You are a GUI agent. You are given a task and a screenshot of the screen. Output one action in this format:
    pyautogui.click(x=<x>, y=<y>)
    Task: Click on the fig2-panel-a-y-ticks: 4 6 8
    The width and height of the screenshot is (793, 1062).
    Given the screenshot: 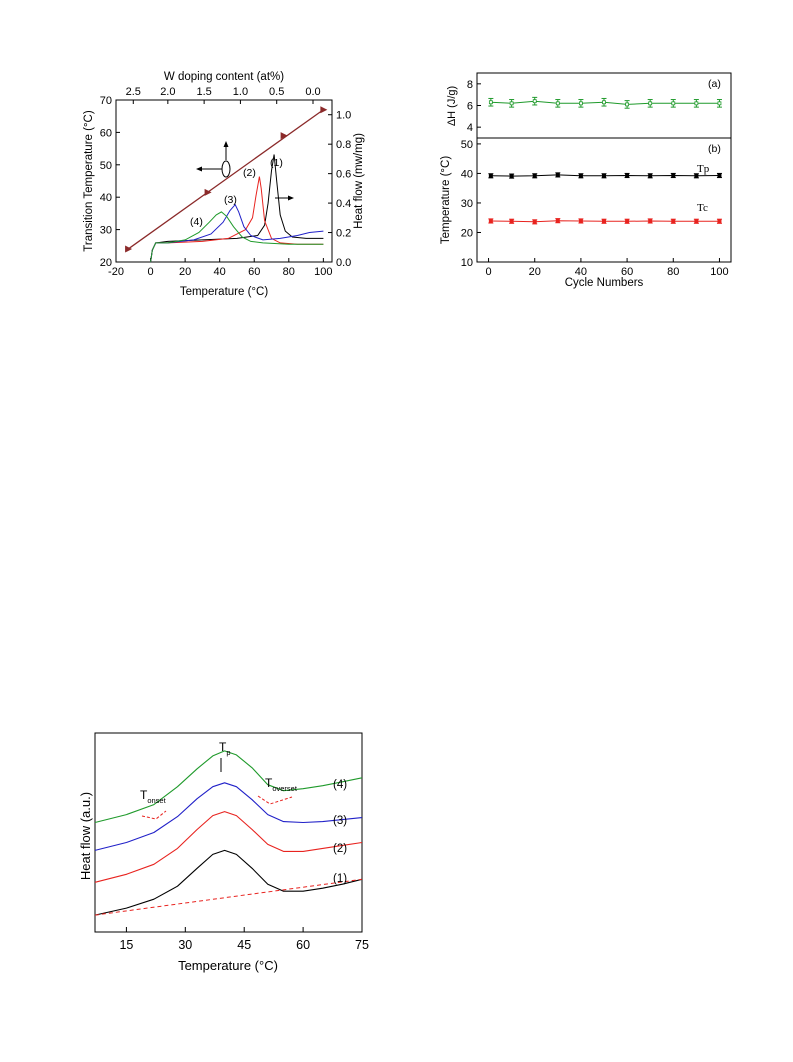 What is the action you would take?
    pyautogui.click(x=474, y=106)
    